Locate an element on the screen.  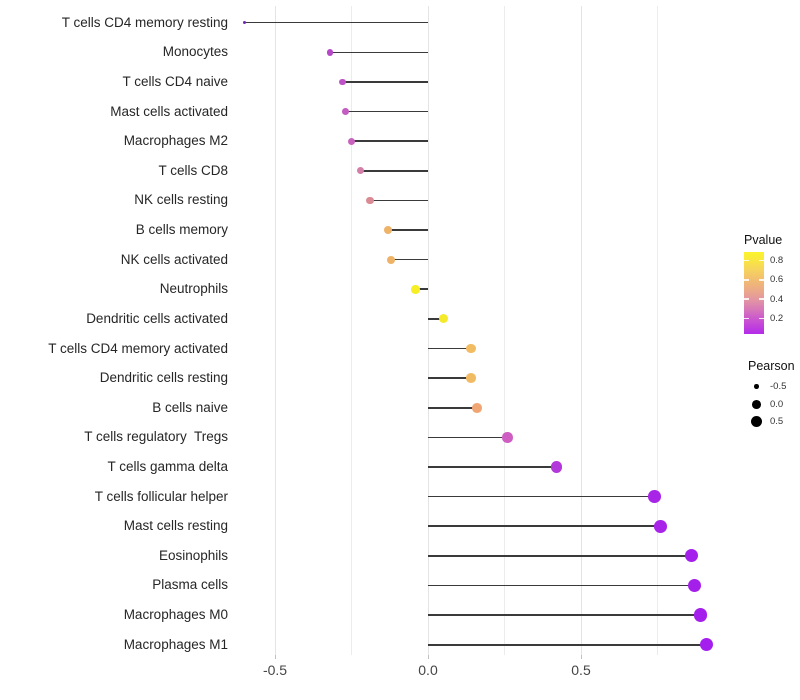
colorbar-tick-label: 0.6 is located at coordinates (777, 280).